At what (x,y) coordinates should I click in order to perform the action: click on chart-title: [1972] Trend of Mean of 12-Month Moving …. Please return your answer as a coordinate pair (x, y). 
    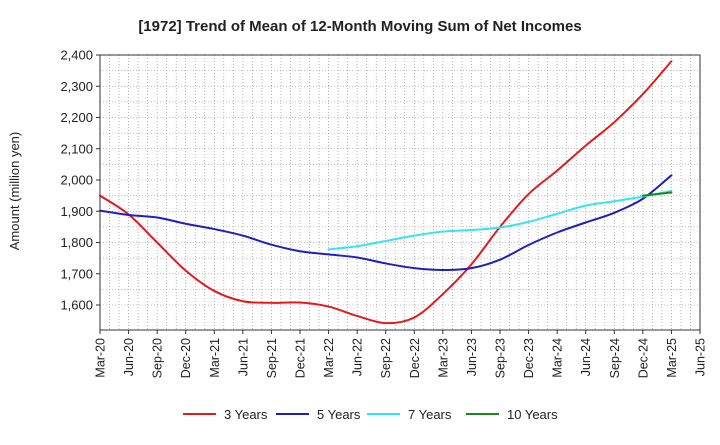
    Looking at the image, I should click on (359, 26).